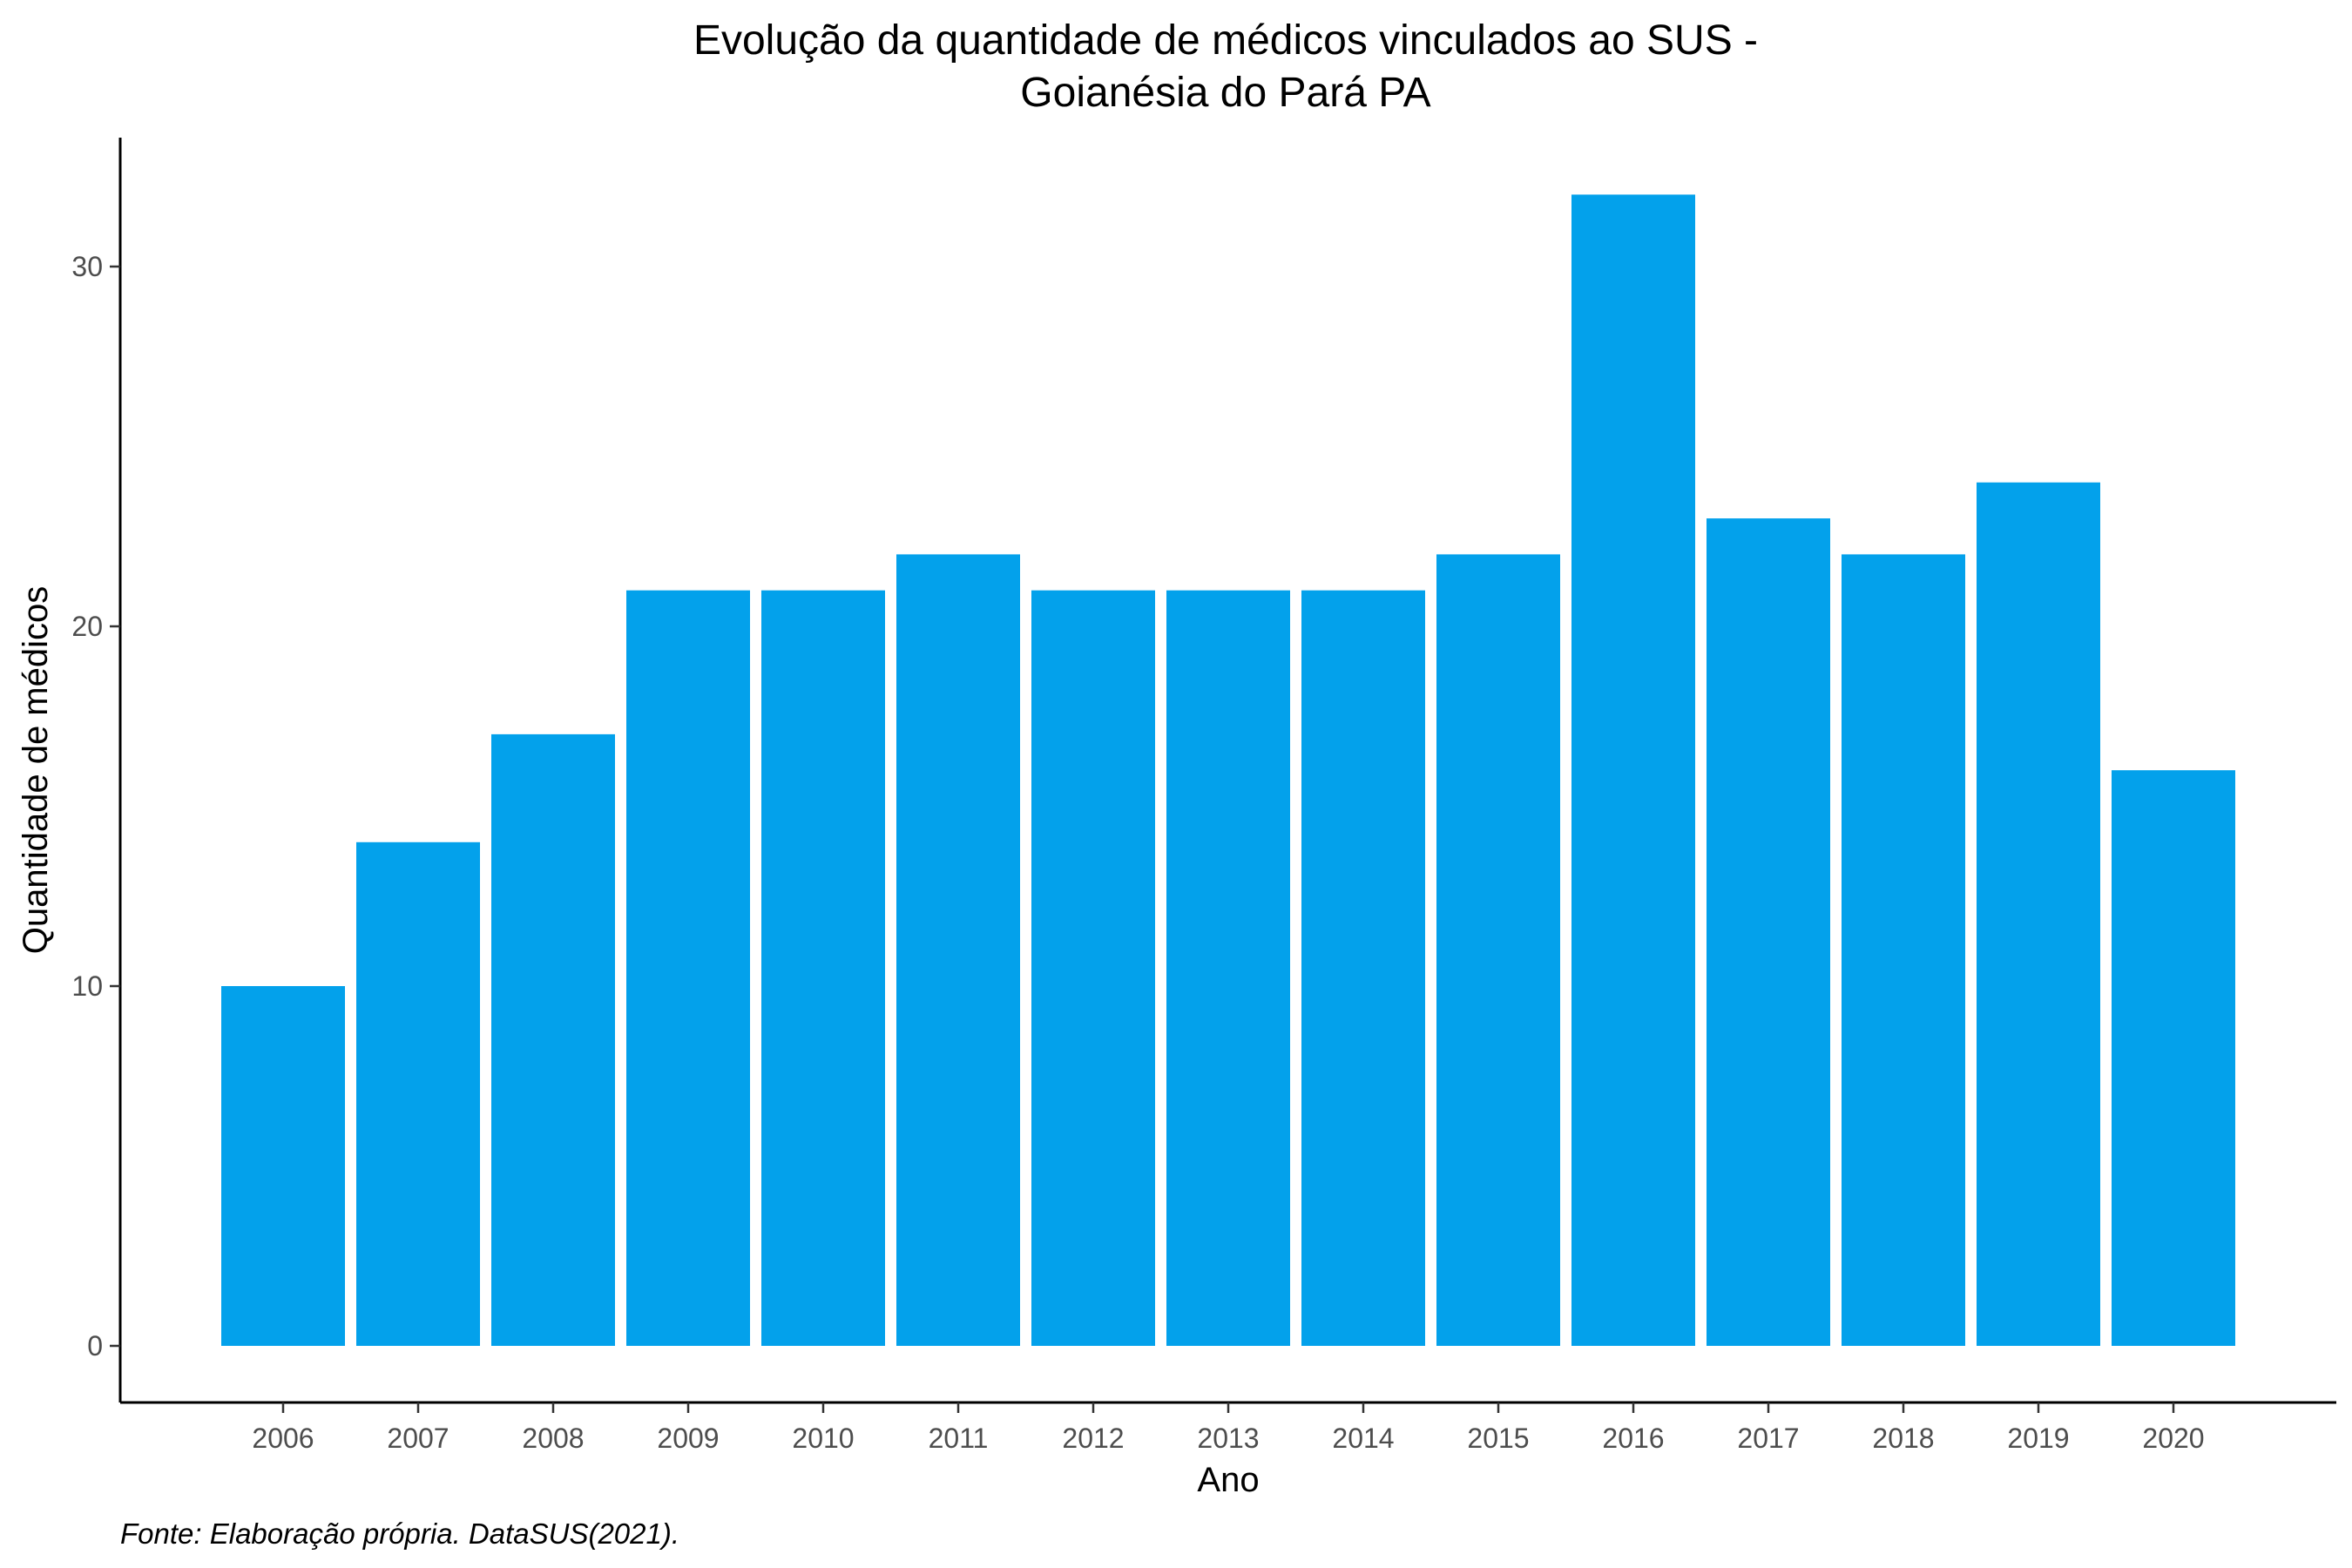  What do you see at coordinates (1363, 968) in the screenshot?
I see `bar-2014` at bounding box center [1363, 968].